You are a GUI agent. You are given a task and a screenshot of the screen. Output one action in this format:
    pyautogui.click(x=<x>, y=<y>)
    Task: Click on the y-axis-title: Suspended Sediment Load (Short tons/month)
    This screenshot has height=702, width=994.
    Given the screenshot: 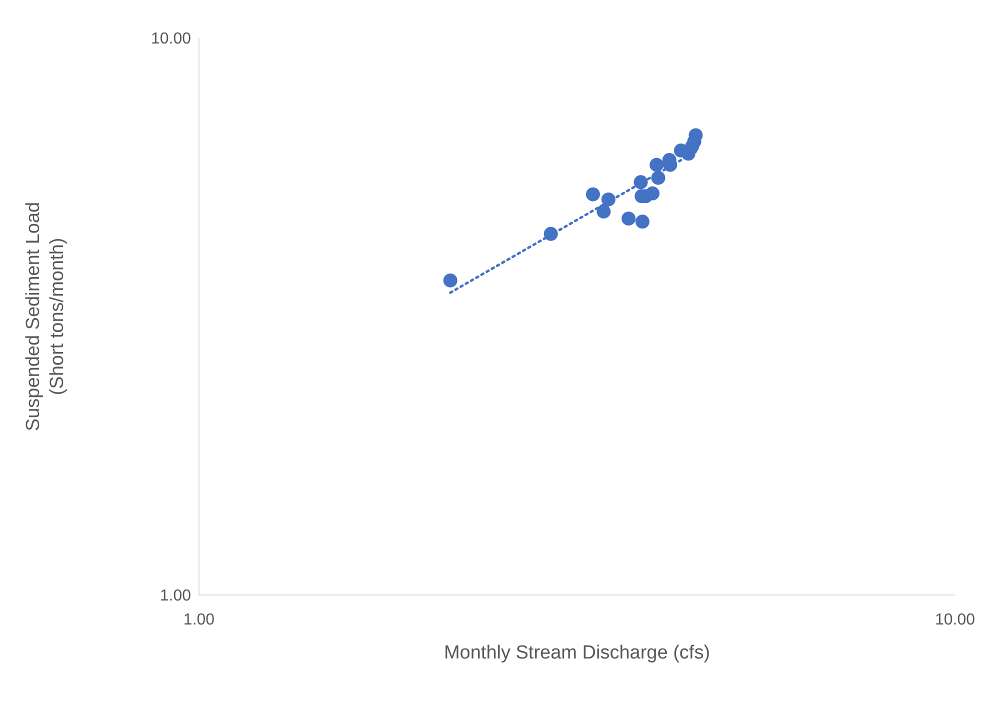 What is the action you would take?
    pyautogui.click(x=45, y=317)
    